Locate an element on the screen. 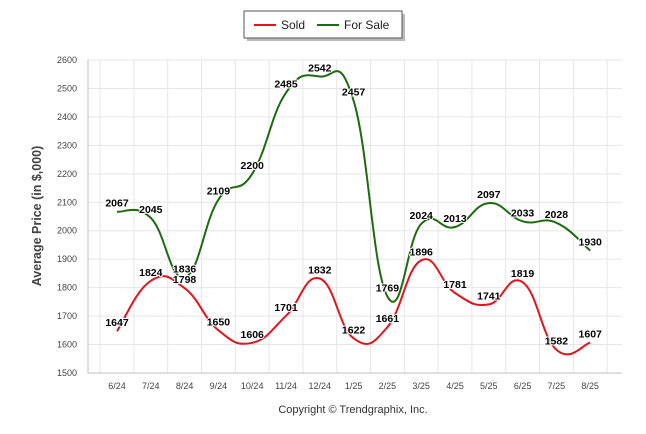 This screenshot has height=434, width=646. data-label-for-sale: 2109 is located at coordinates (219, 192).